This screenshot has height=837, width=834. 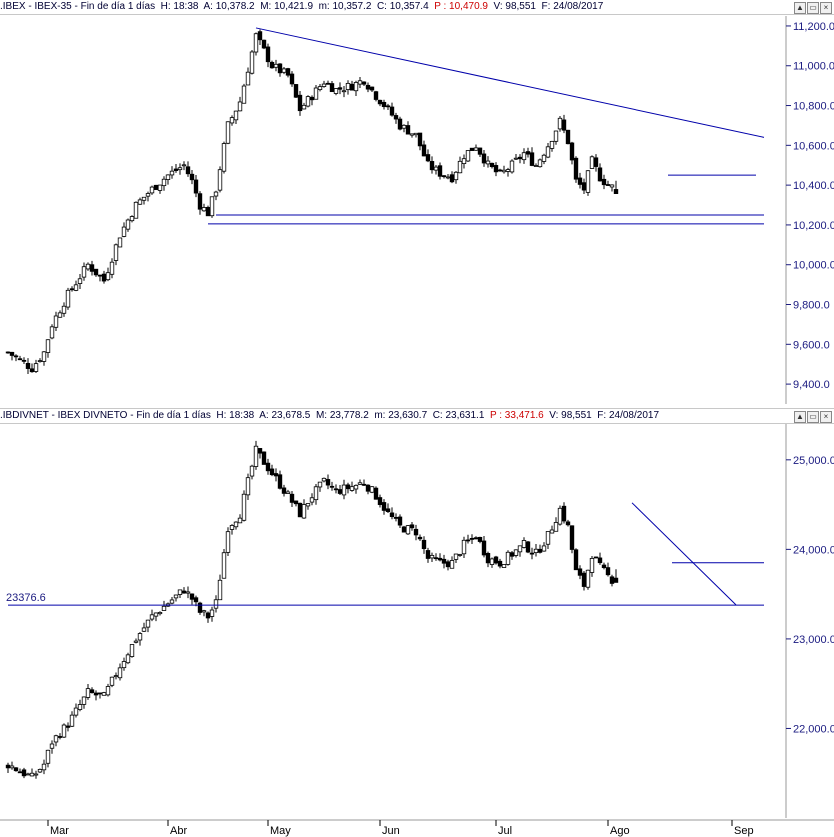 What do you see at coordinates (572, 6) in the screenshot?
I see `header-date: F: 24/08/2017` at bounding box center [572, 6].